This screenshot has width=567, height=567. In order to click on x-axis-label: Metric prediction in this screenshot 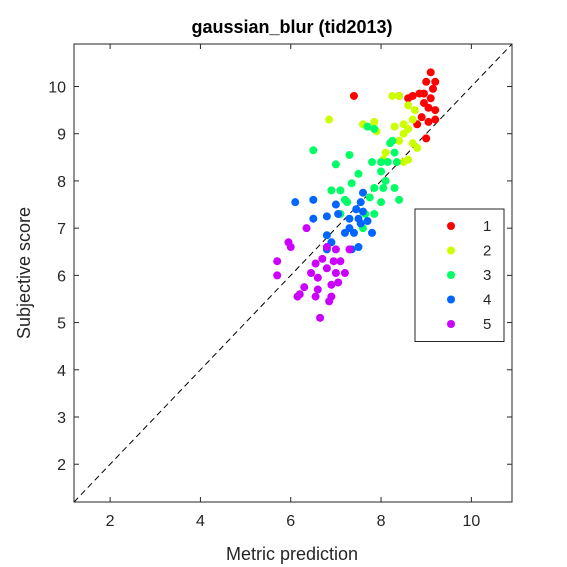, I will do `click(292, 554)`.